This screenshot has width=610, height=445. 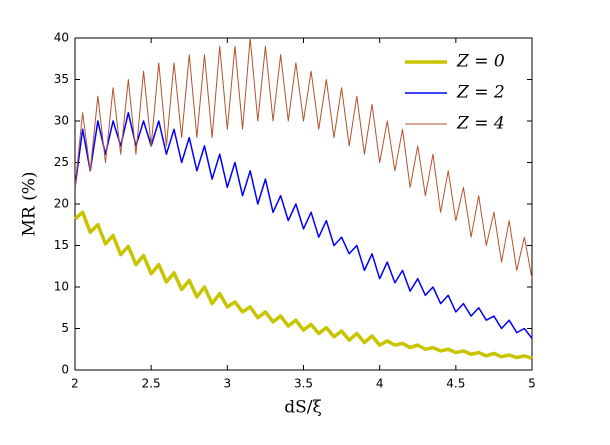 I want to click on y-tick-label: 25, so click(x=61, y=162).